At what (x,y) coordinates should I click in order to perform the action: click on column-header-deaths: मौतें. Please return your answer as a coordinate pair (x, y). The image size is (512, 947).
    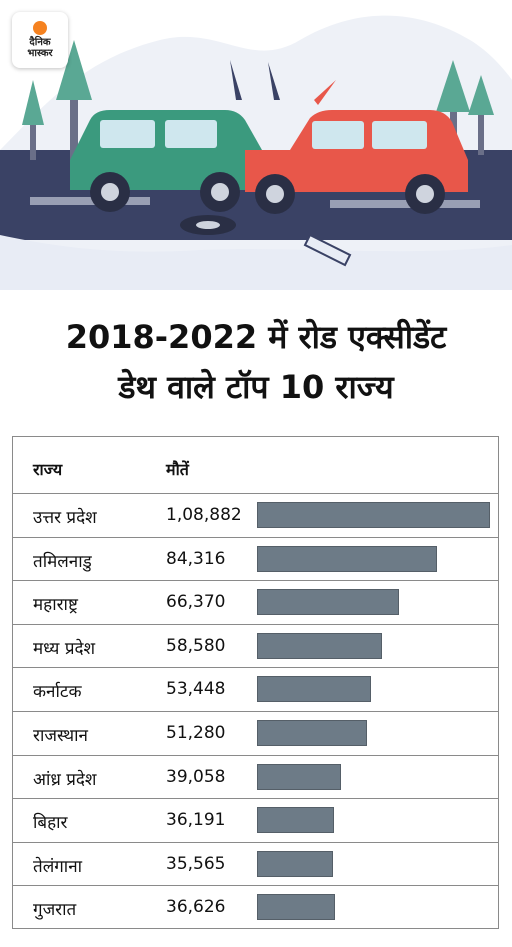
    Looking at the image, I should click on (177, 469).